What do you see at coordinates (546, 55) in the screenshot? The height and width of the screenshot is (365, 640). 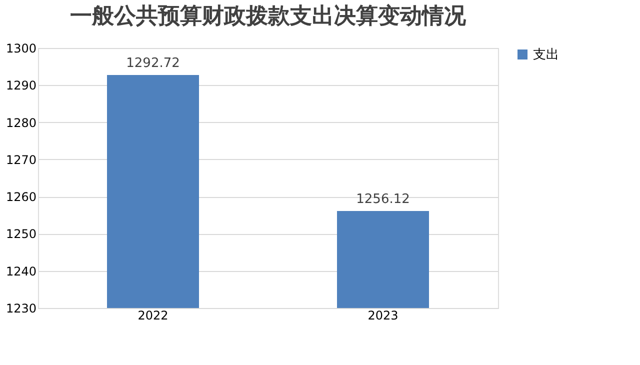 I see `legend-label: 支出` at bounding box center [546, 55].